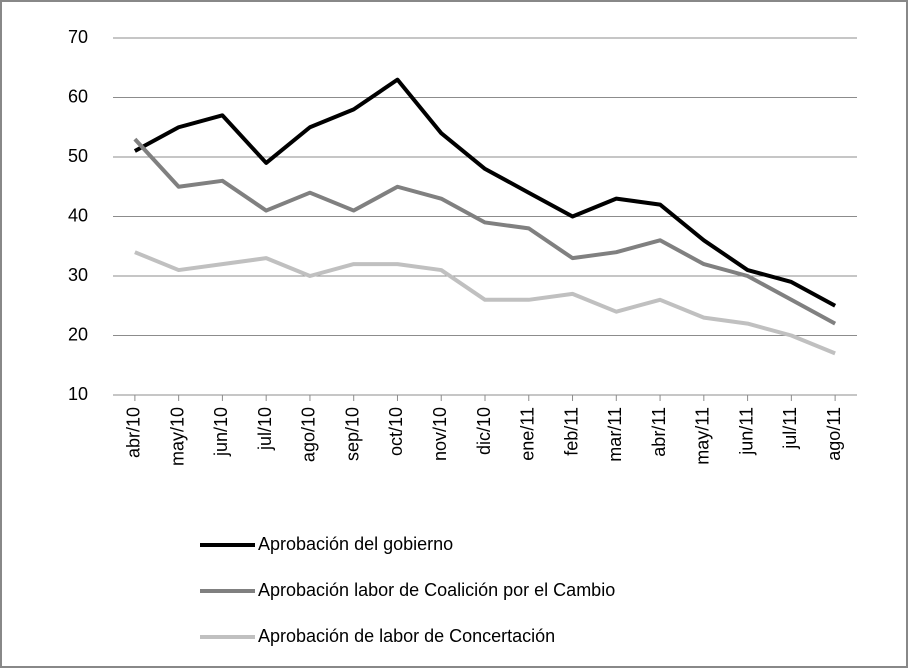 This screenshot has height=668, width=908. What do you see at coordinates (355, 544) in the screenshot?
I see `legend-label: Aprobación del gobierno` at bounding box center [355, 544].